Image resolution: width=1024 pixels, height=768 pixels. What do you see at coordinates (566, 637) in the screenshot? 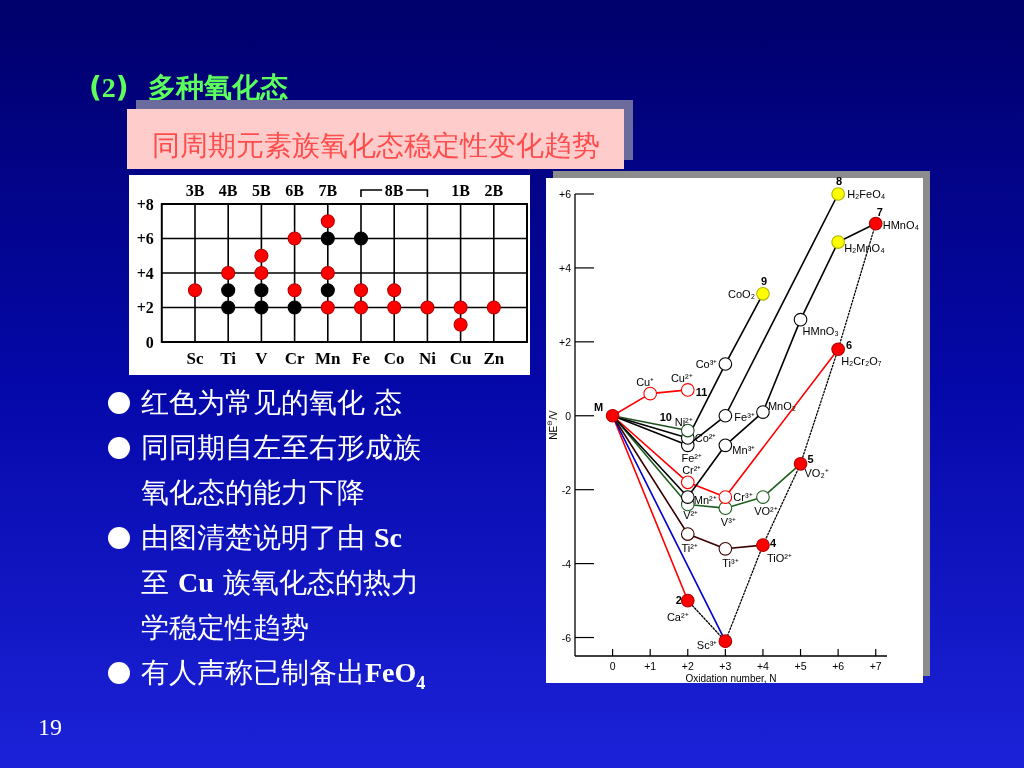
I see `y-tick-label: -6` at bounding box center [566, 637].